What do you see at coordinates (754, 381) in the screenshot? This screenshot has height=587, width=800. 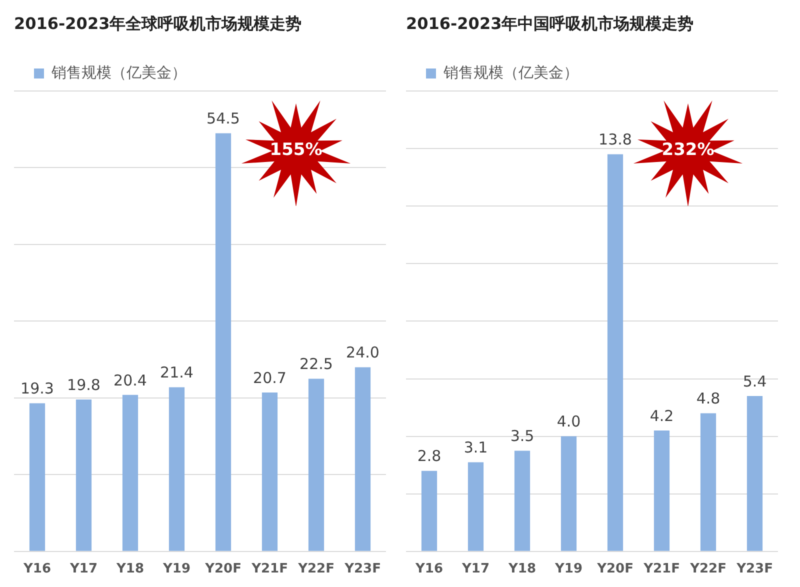 I see `data-label: 5.4` at bounding box center [754, 381].